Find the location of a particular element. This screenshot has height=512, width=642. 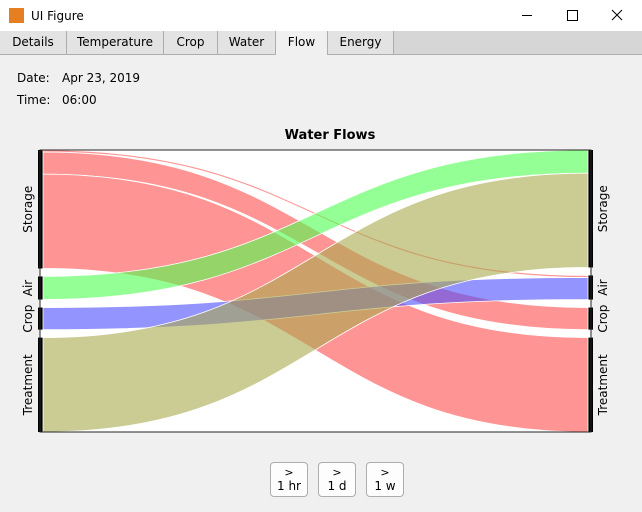

step-button: >1 w is located at coordinates (385, 479).